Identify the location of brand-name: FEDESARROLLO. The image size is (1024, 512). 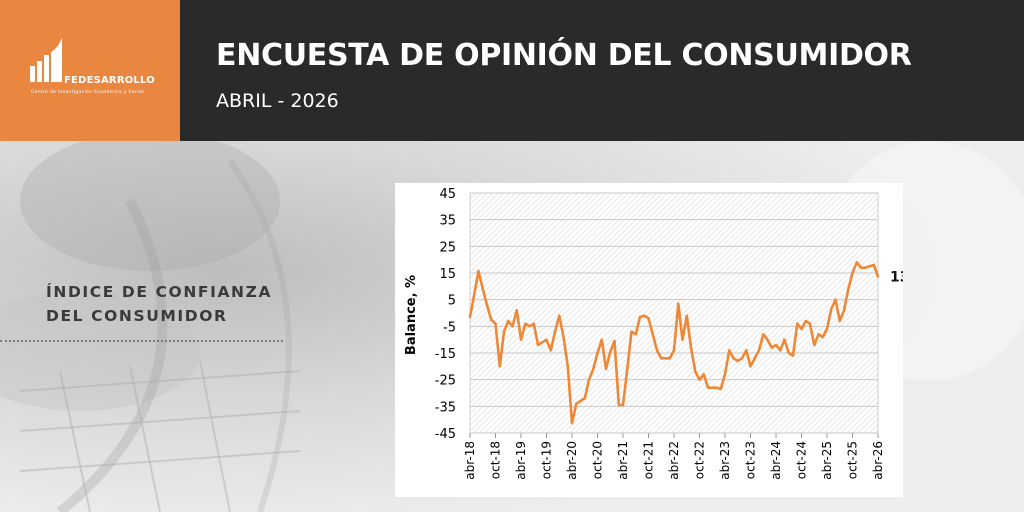
(109, 80).